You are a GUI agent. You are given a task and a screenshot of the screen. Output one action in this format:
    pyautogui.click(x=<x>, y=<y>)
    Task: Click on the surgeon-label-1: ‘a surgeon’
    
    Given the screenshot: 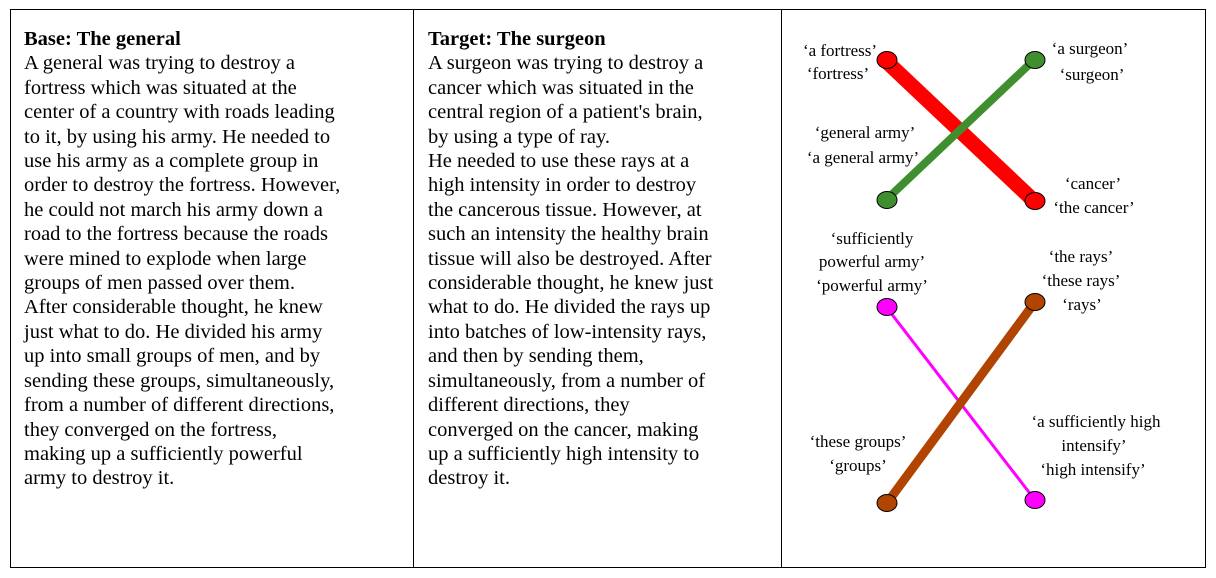 What is the action you would take?
    pyautogui.click(x=1090, y=48)
    